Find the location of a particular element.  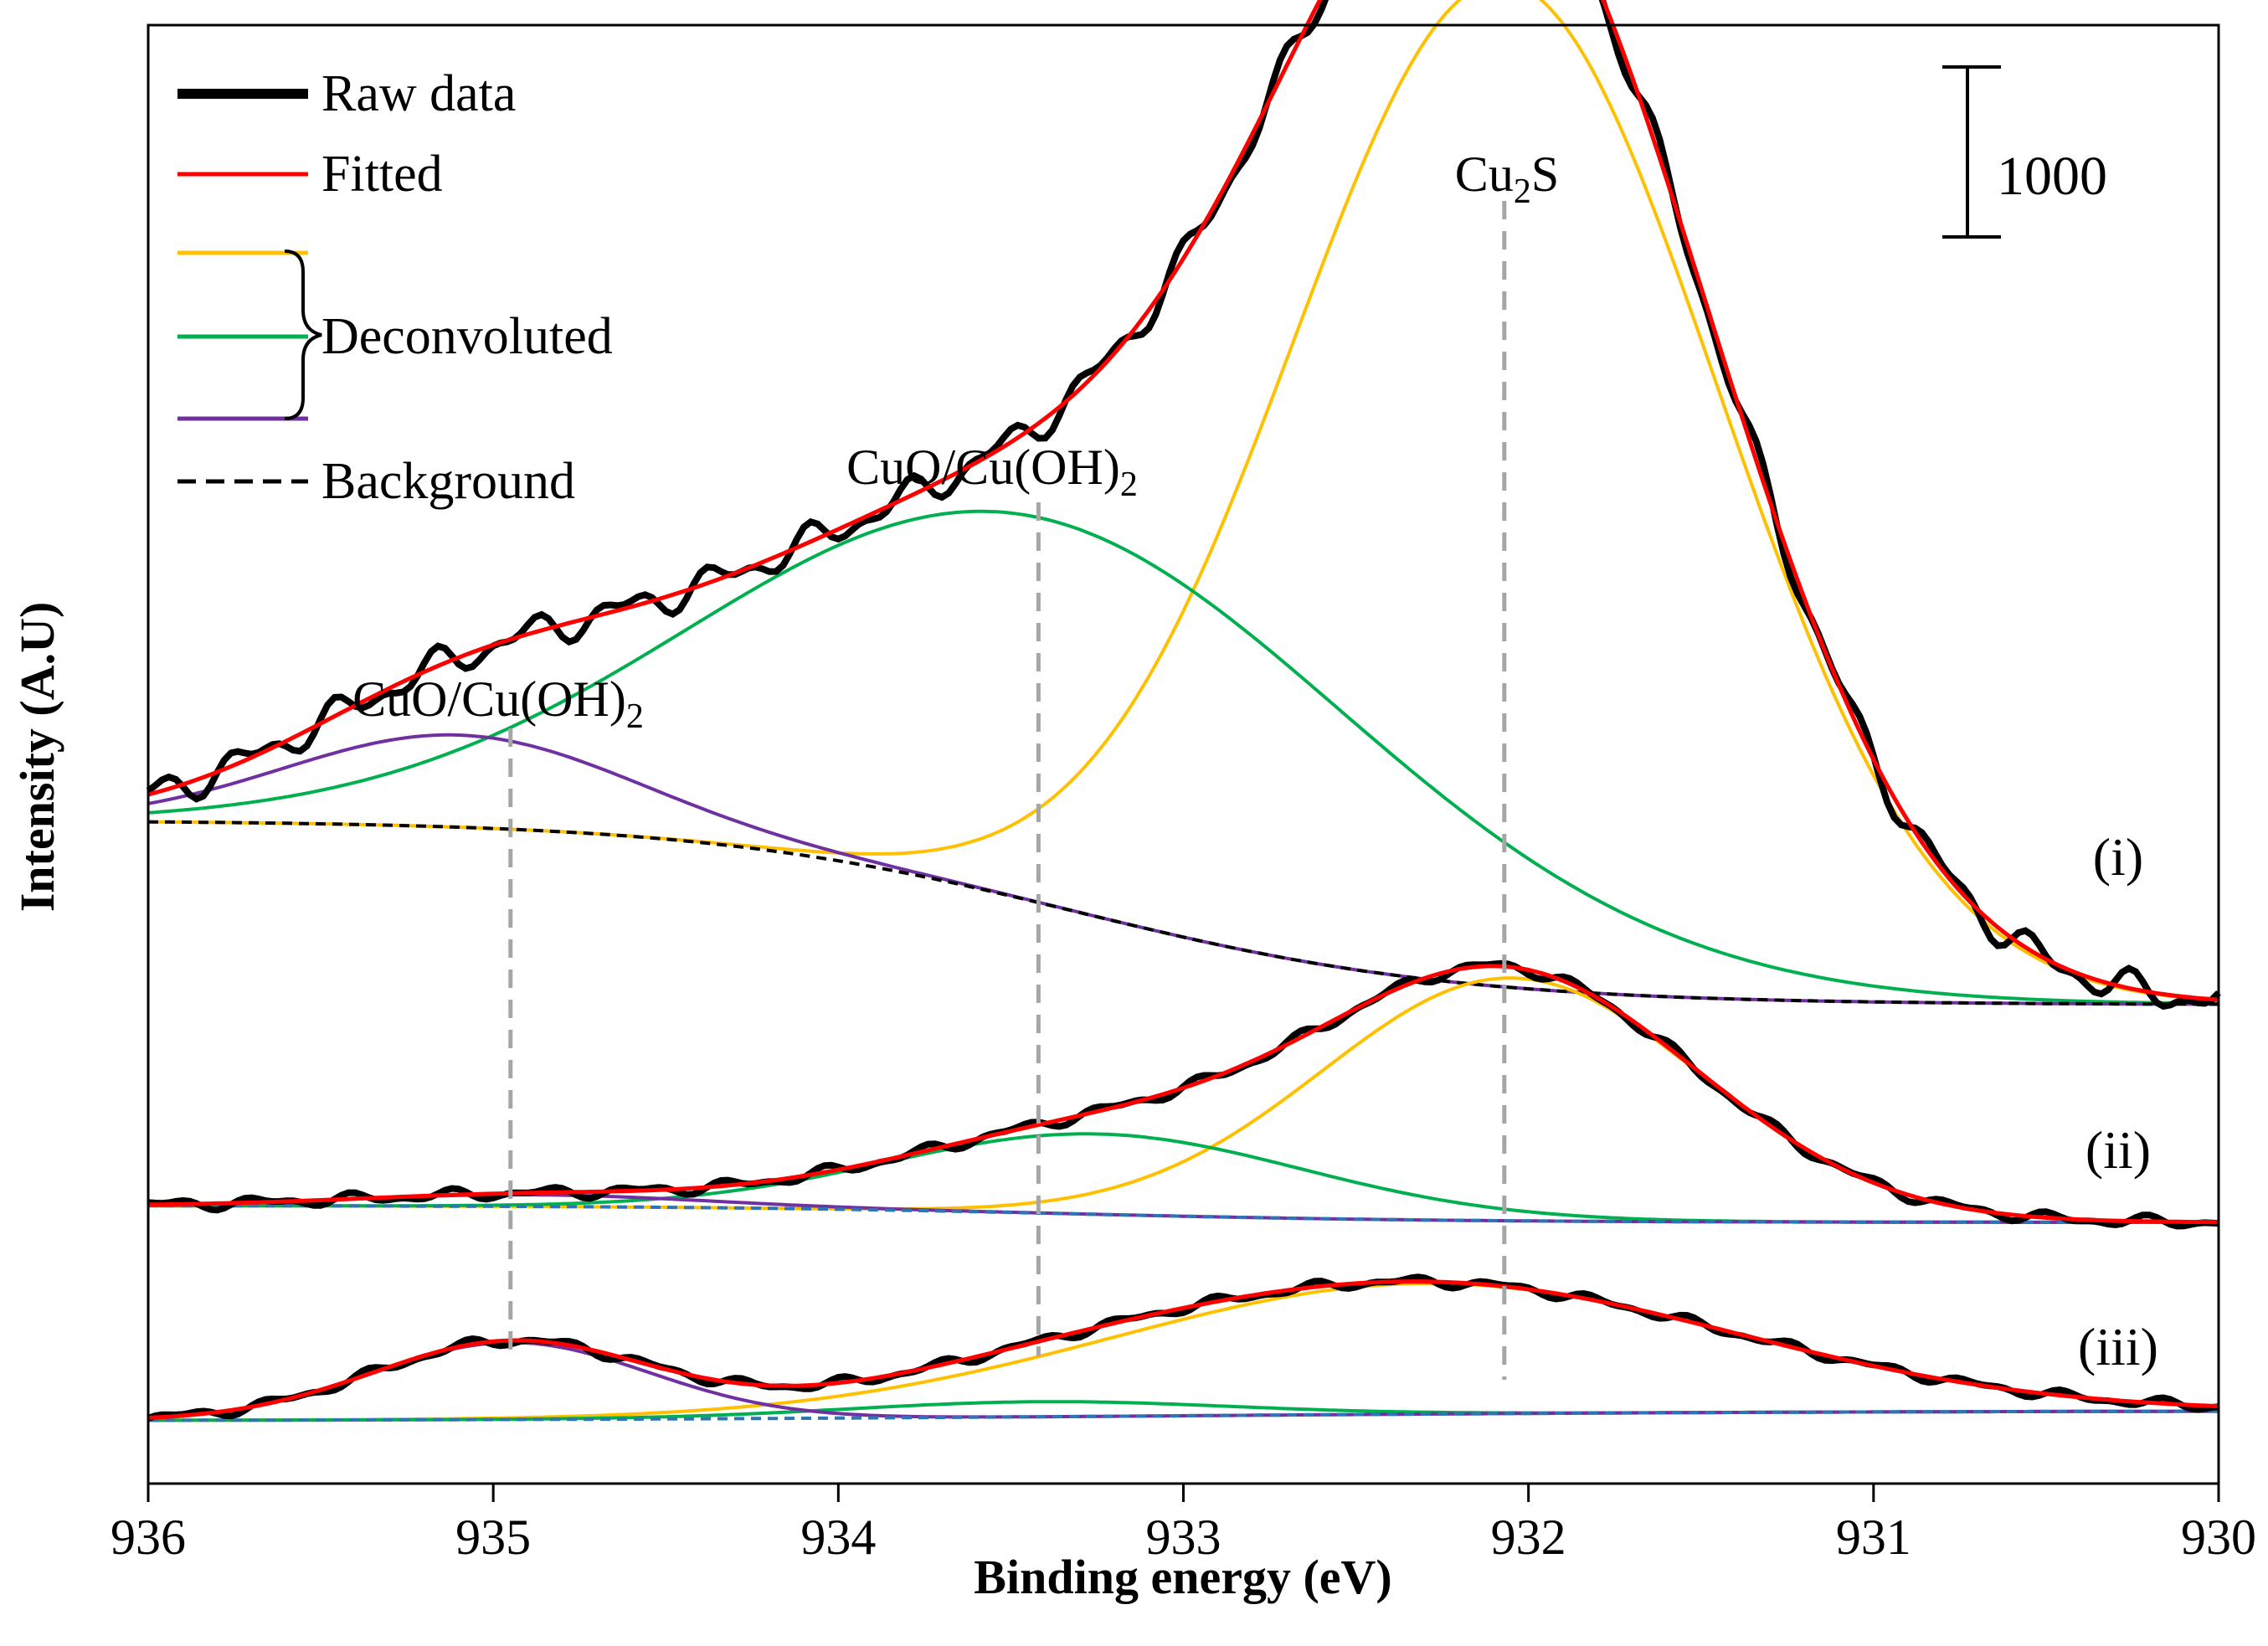

spectrum-label-1: (i) is located at coordinates (2118, 857).